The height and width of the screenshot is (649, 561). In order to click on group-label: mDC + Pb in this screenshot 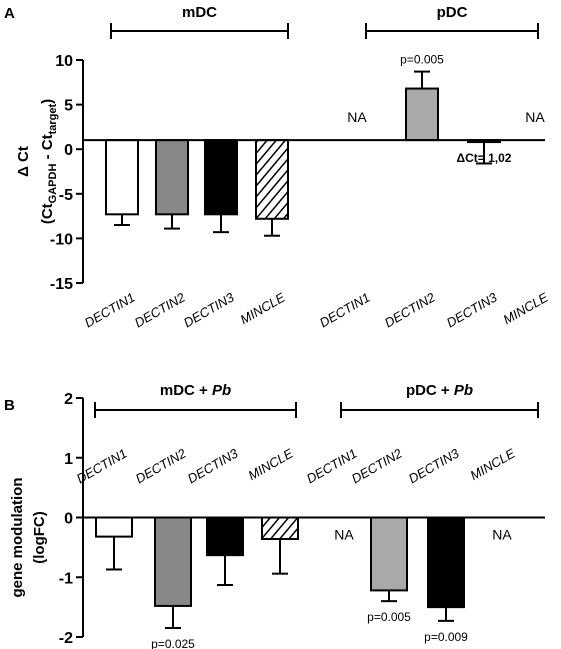, I will do `click(195, 390)`.